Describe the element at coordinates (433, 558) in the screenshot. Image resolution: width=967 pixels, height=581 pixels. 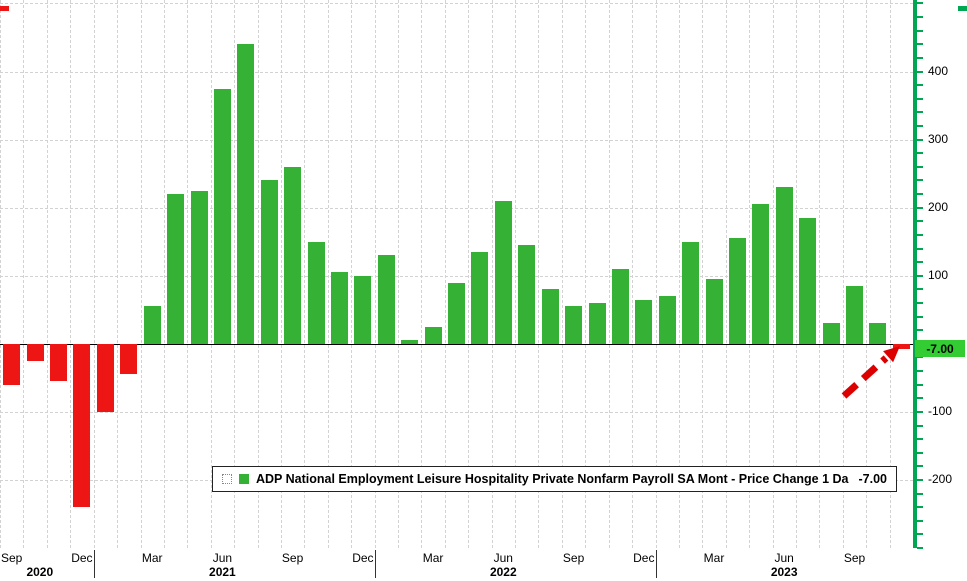
I see `x-axis-label: Mar` at that location.